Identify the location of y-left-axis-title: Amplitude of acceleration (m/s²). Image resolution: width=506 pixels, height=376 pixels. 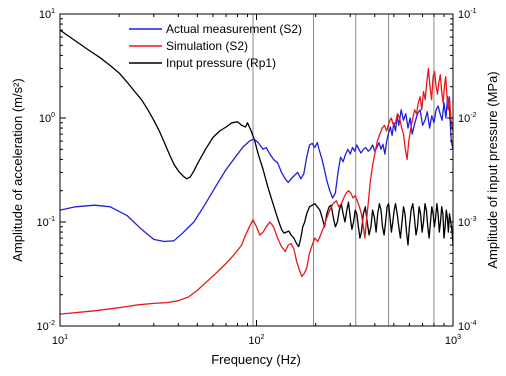
(17, 170).